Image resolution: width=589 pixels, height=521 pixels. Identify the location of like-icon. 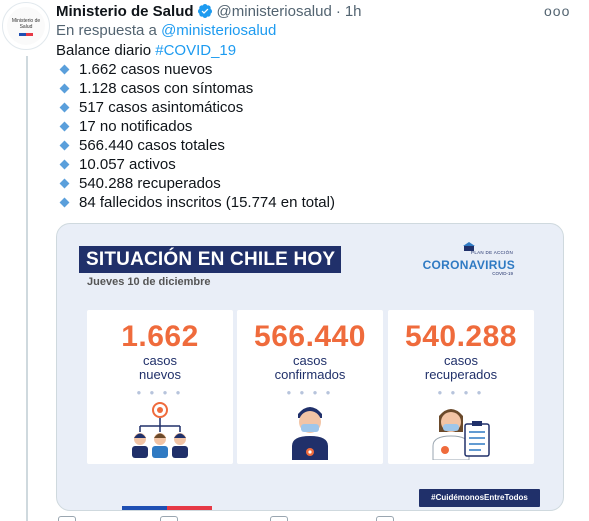
(279, 518).